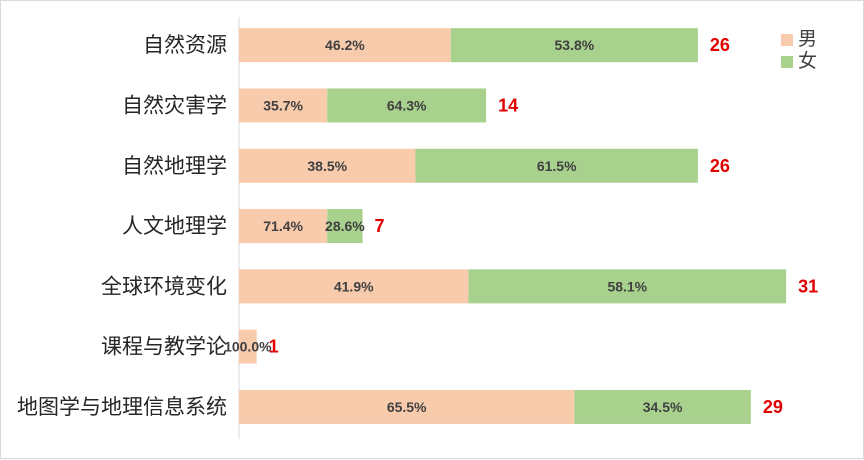 This screenshot has width=864, height=460. I want to click on percent-label: 41.9%, so click(354, 286).